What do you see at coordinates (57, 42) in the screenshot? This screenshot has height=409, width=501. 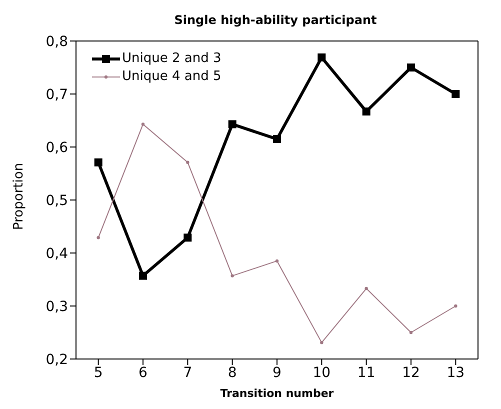 I see `y-tick-label: 0,8` at bounding box center [57, 42].